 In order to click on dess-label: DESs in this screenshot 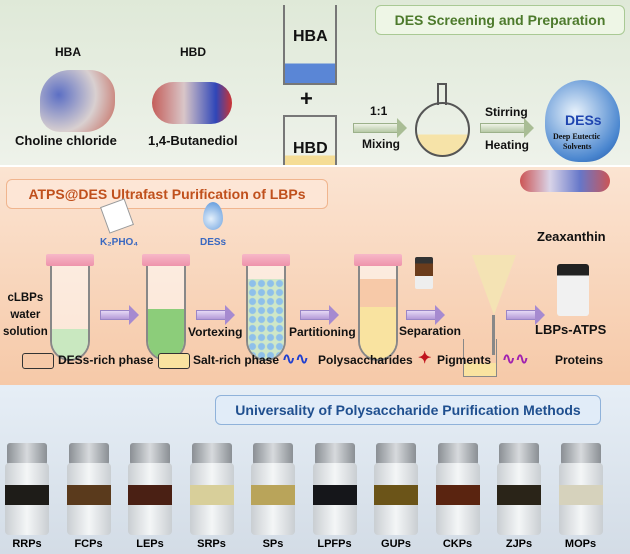, I will do `click(213, 242)`.